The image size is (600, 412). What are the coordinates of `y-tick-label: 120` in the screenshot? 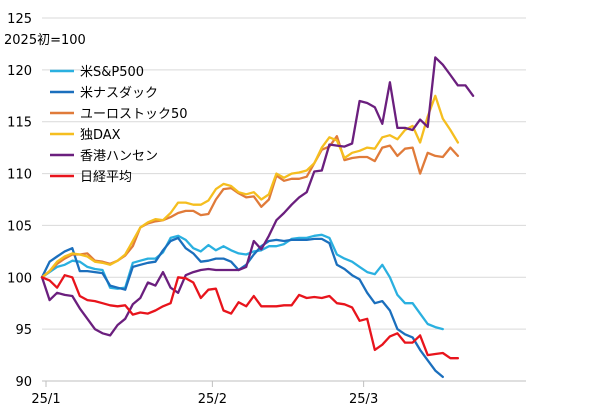 It's located at (19, 71).